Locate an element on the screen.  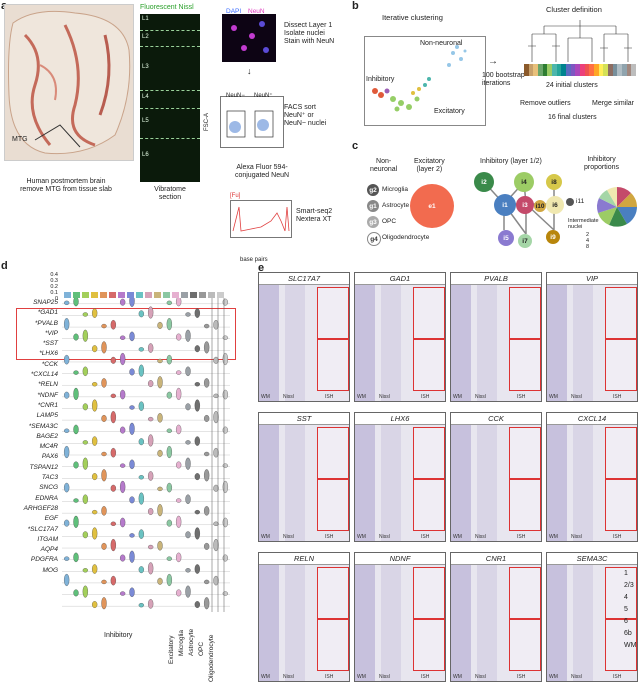
cluster-header-box is located at coordinates (130, 295).